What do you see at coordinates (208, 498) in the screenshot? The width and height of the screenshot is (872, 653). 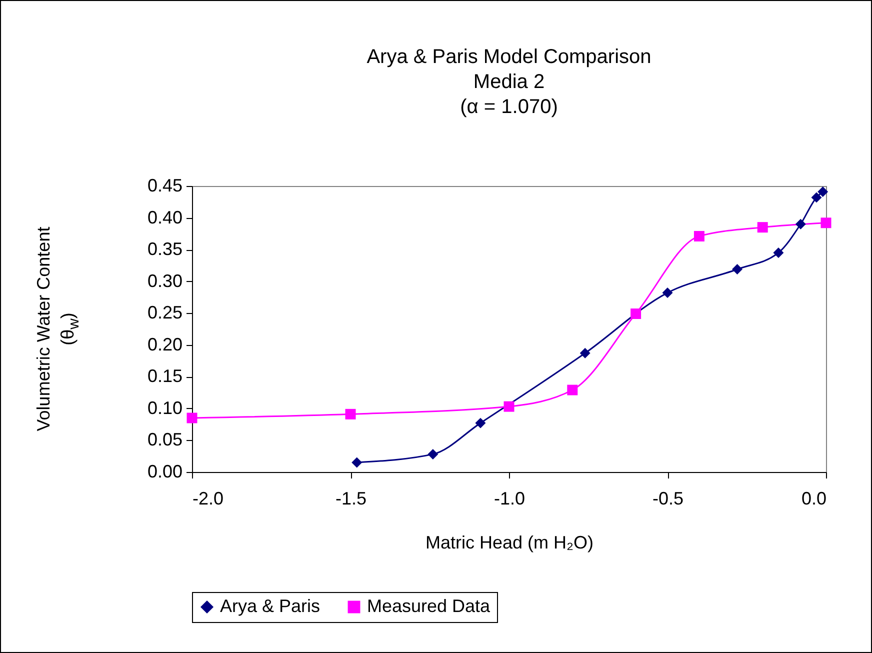 I see `x-tick-label: -2.0` at bounding box center [208, 498].